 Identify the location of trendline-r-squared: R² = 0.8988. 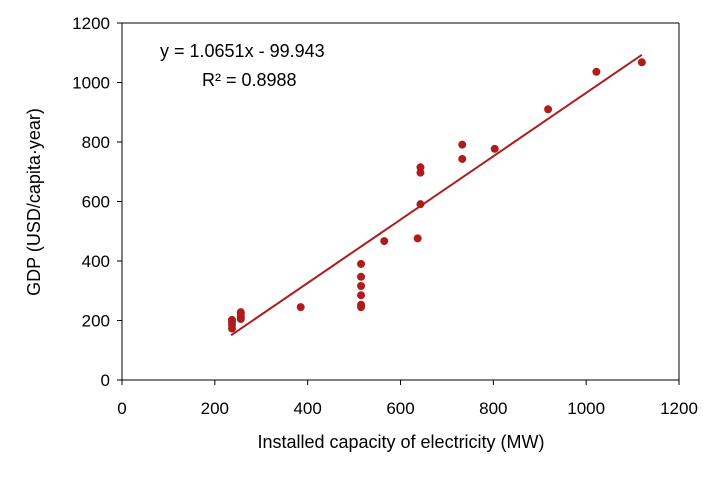
(249, 80).